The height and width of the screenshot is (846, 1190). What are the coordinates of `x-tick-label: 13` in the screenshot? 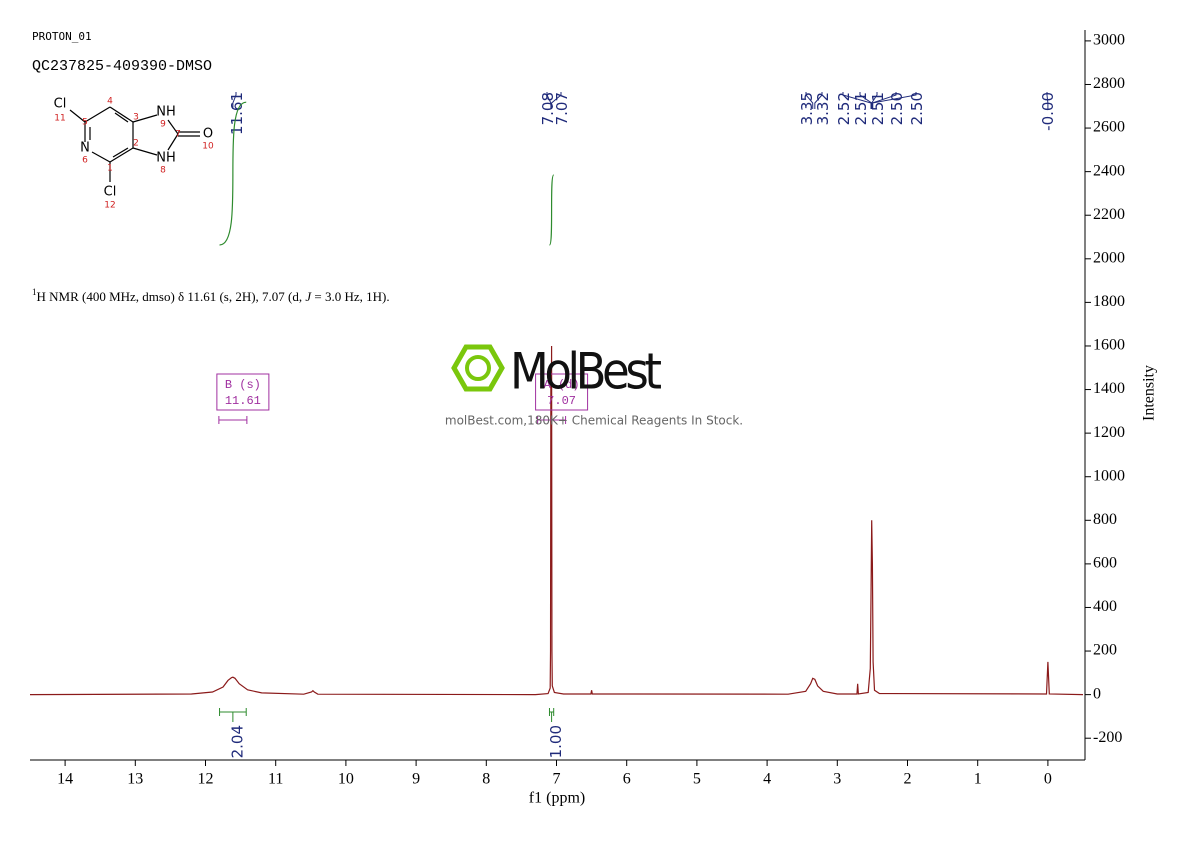 It's located at (135, 779).